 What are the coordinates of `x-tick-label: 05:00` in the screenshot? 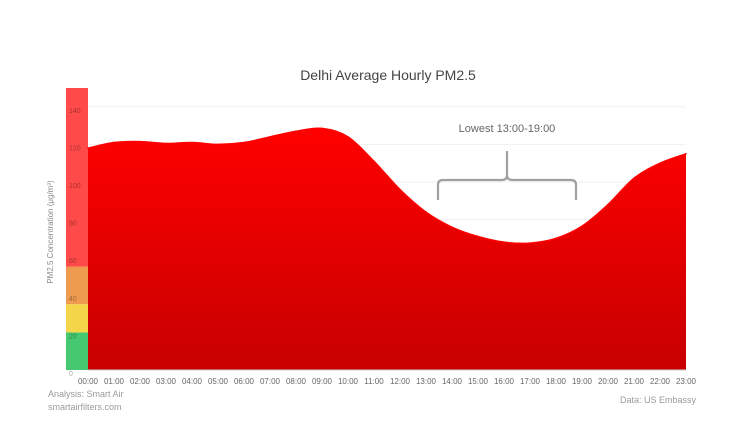 It's located at (218, 381).